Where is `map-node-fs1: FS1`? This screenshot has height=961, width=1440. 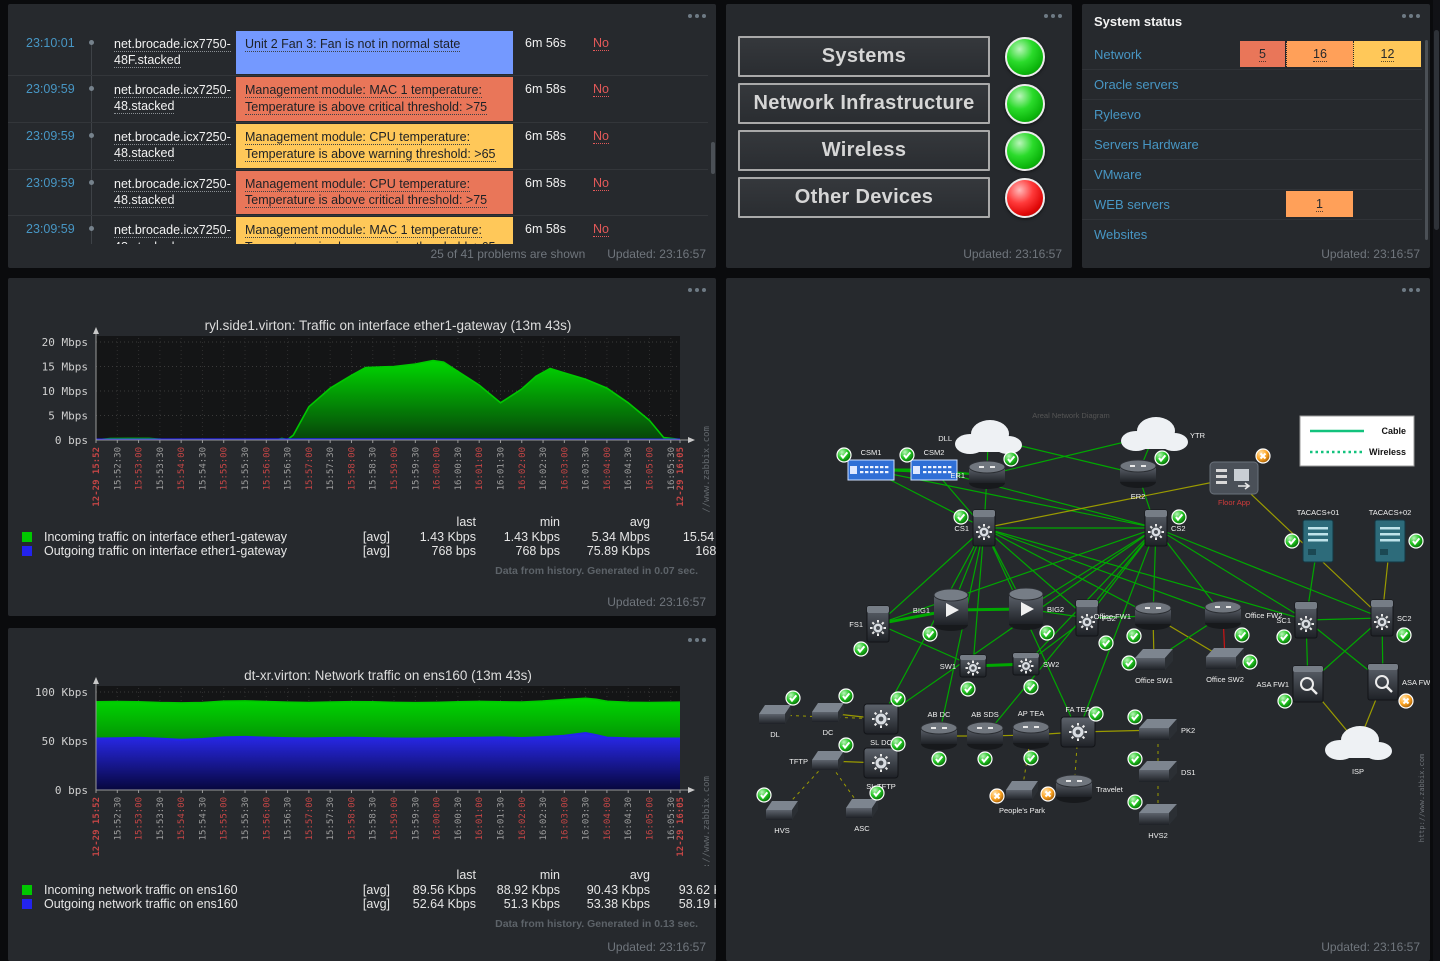
map-node-fs1: FS1 is located at coordinates (869, 631).